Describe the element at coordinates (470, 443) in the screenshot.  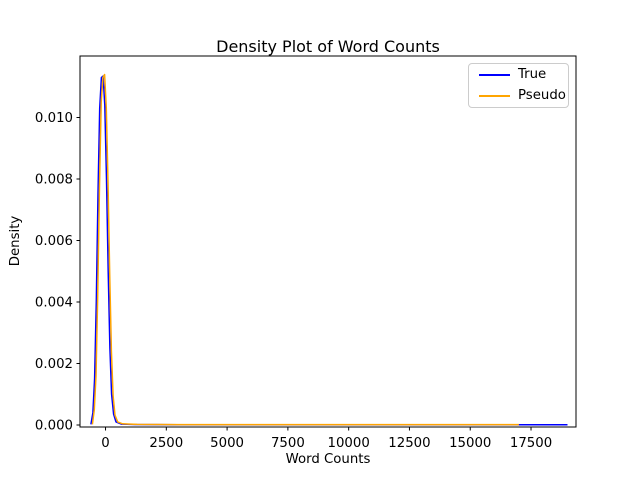
I see `x-tick-label: 15000` at that location.